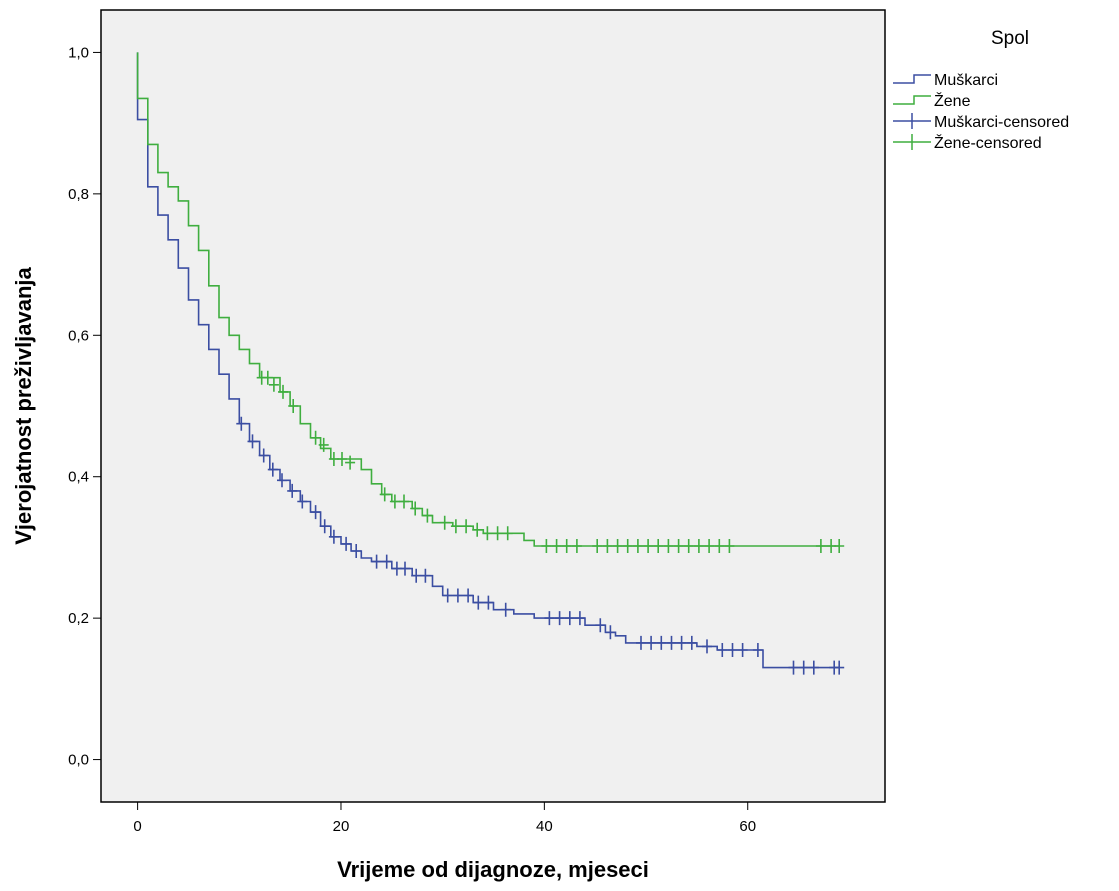  I want to click on y-tick-label: 0,8, so click(78, 194).